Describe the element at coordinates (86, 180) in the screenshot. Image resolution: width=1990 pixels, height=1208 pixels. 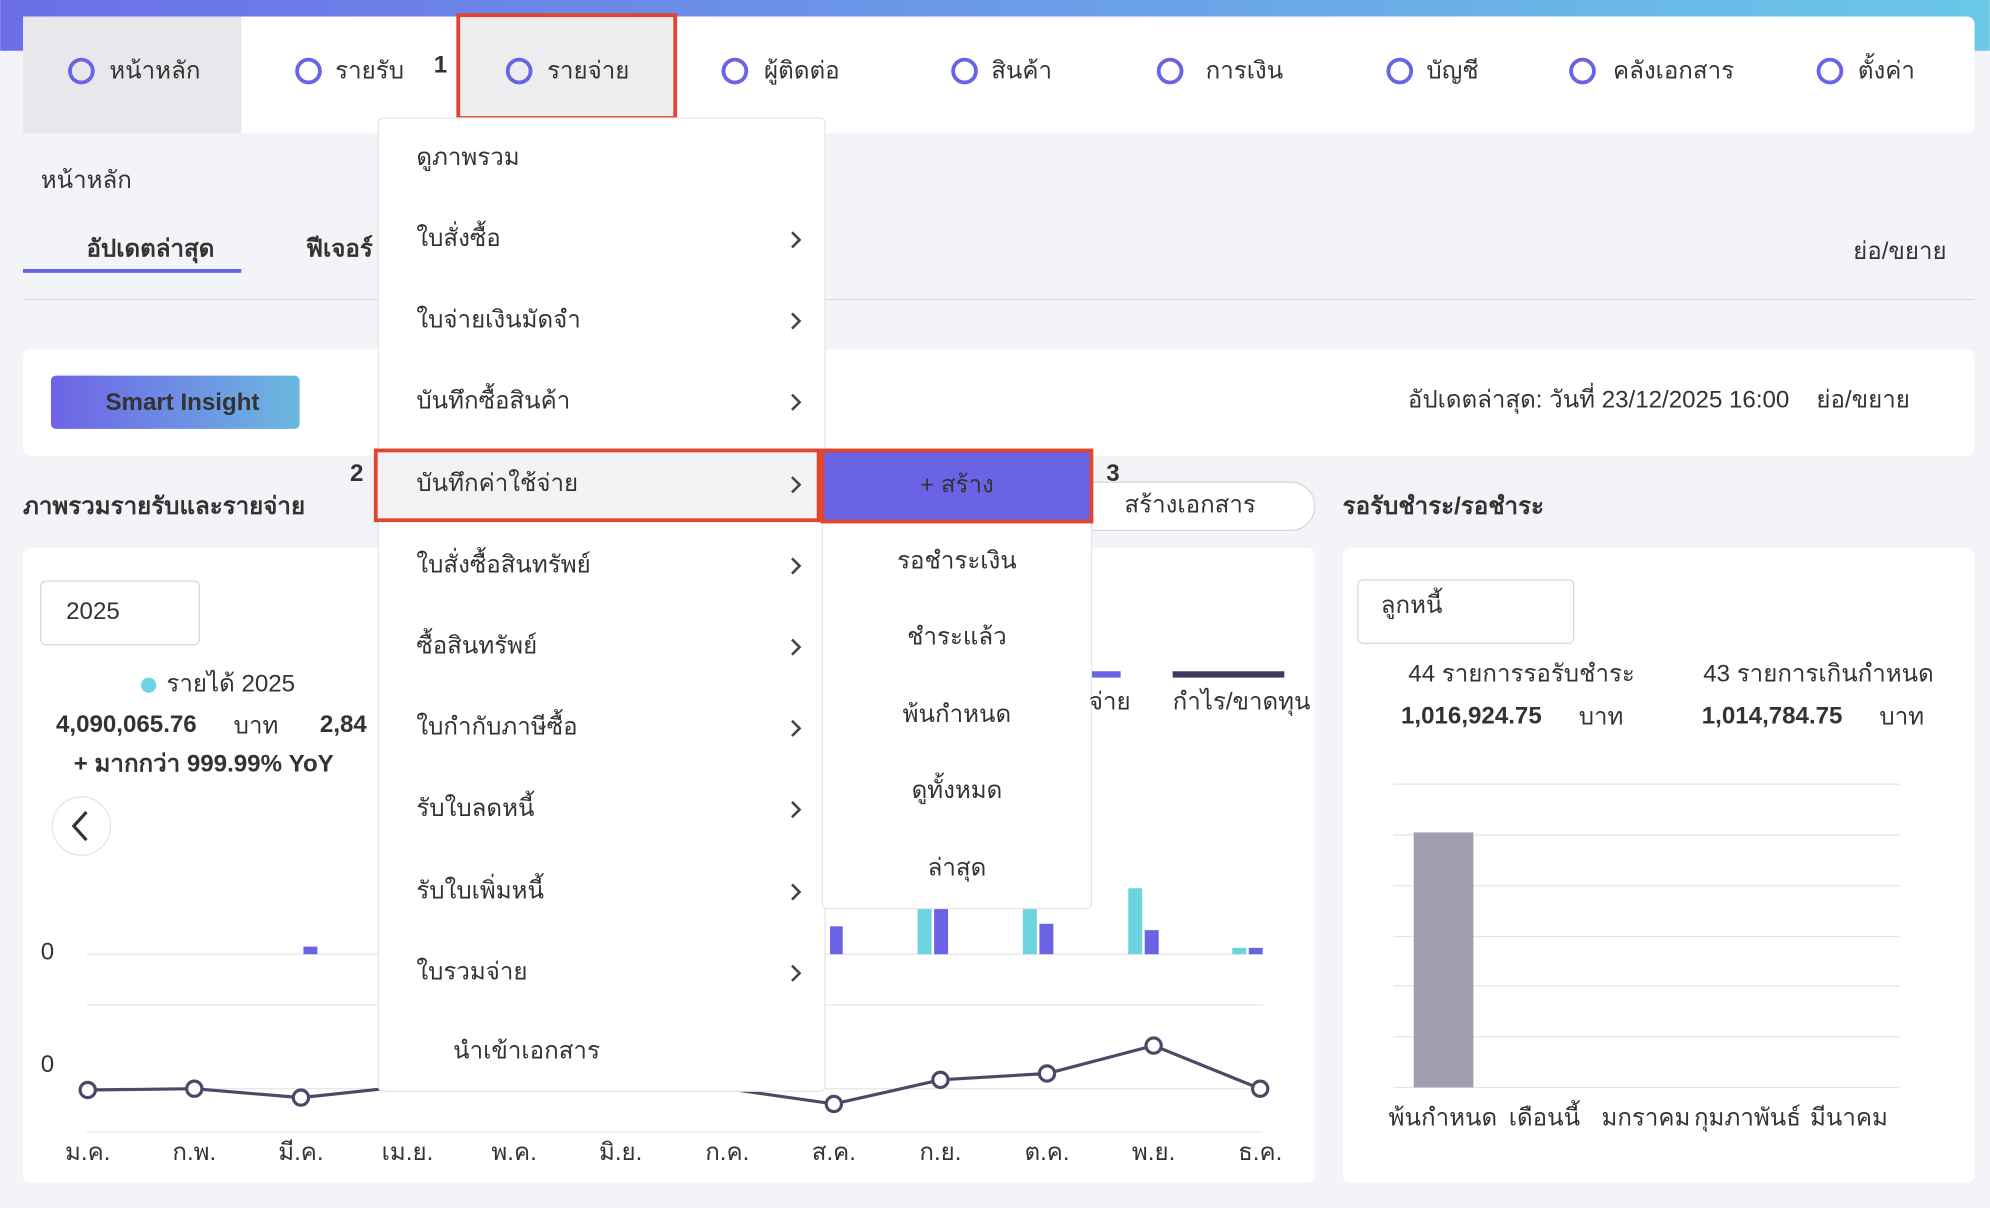
I see `breadcrumb: หน้าหลัก` at that location.